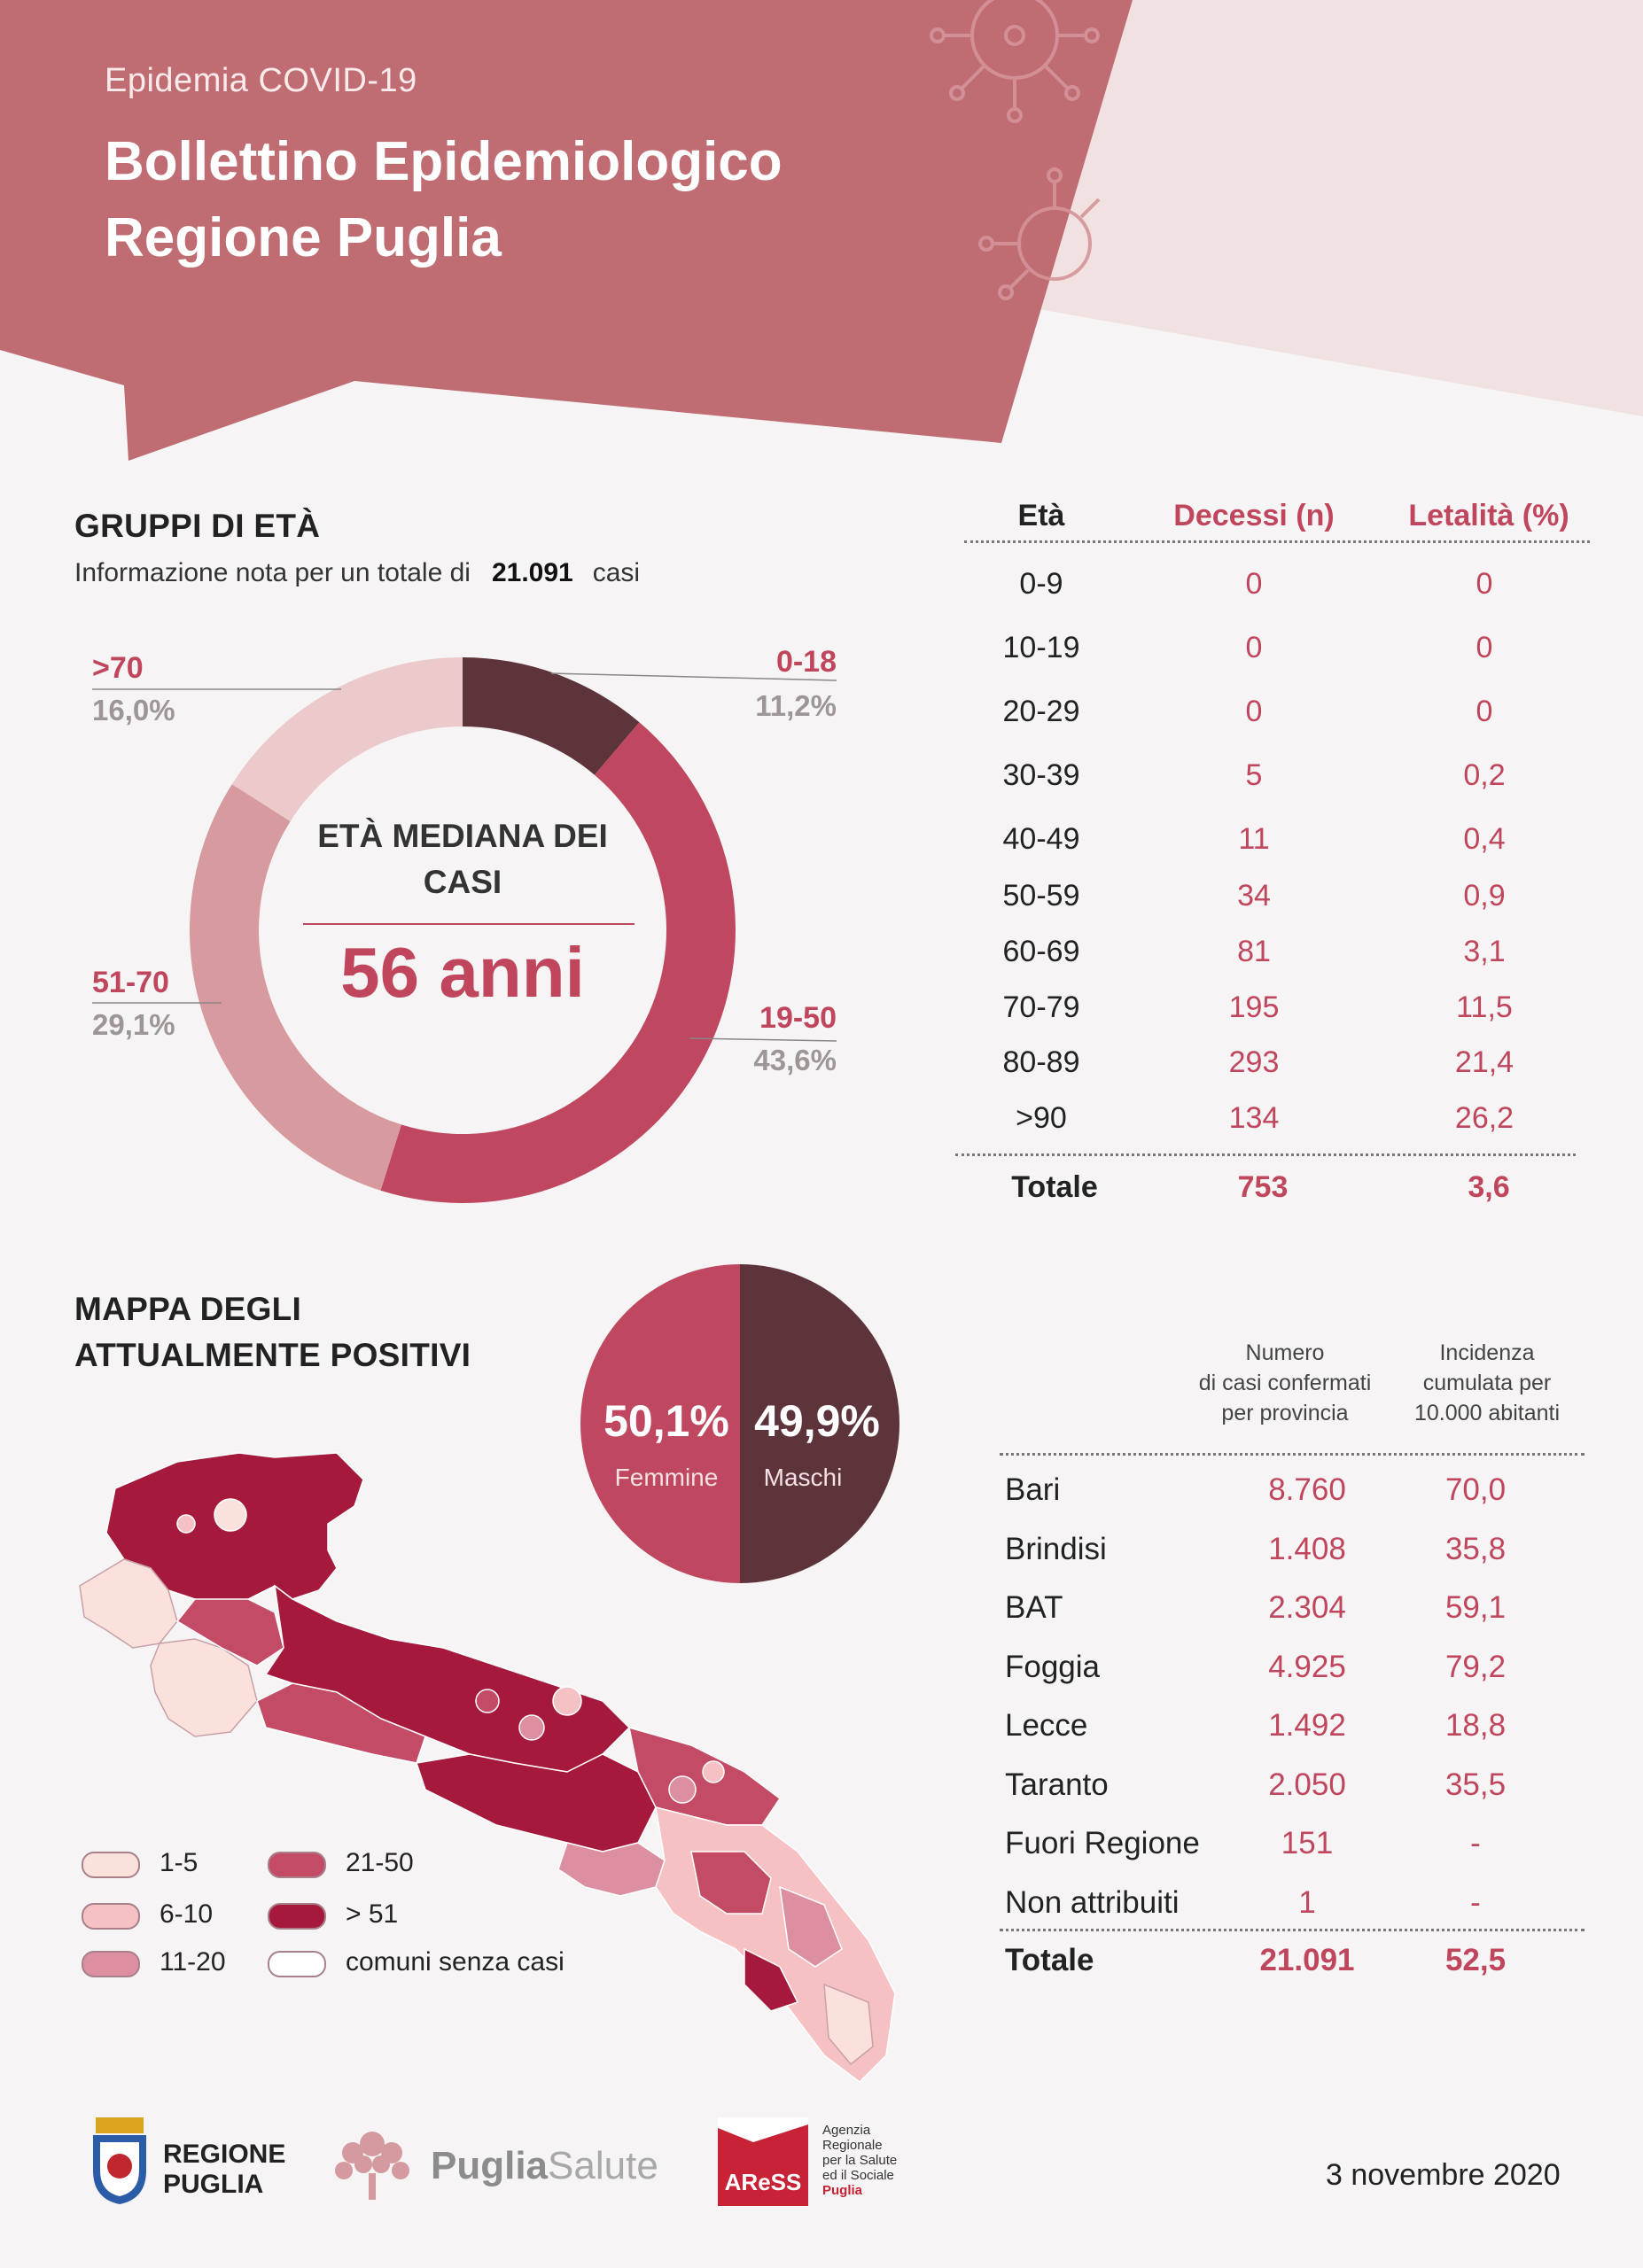 Image resolution: width=1643 pixels, height=2268 pixels. What do you see at coordinates (858, 2175) in the screenshot?
I see `aress-desc-l4: ed il Sociale` at bounding box center [858, 2175].